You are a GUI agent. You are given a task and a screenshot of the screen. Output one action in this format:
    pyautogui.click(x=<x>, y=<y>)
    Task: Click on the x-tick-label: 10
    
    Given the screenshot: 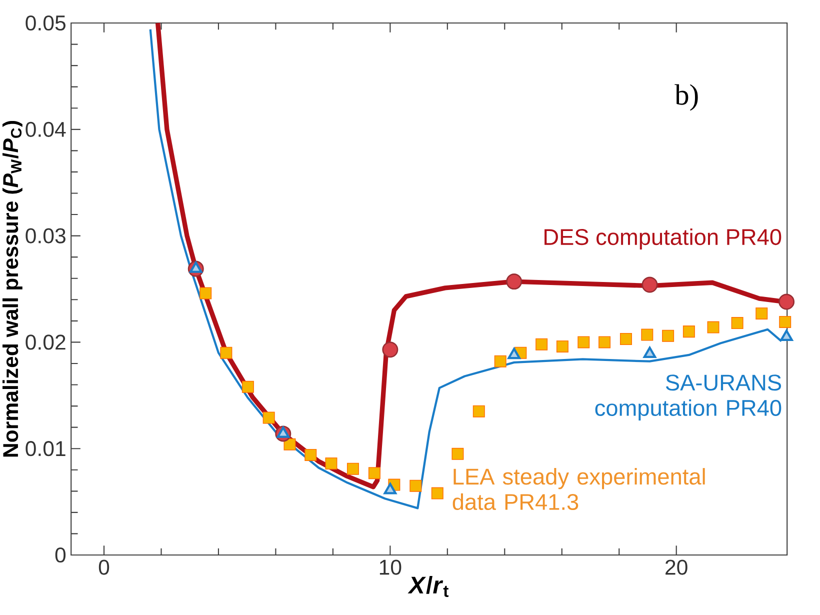 What is the action you would take?
    pyautogui.click(x=391, y=567)
    